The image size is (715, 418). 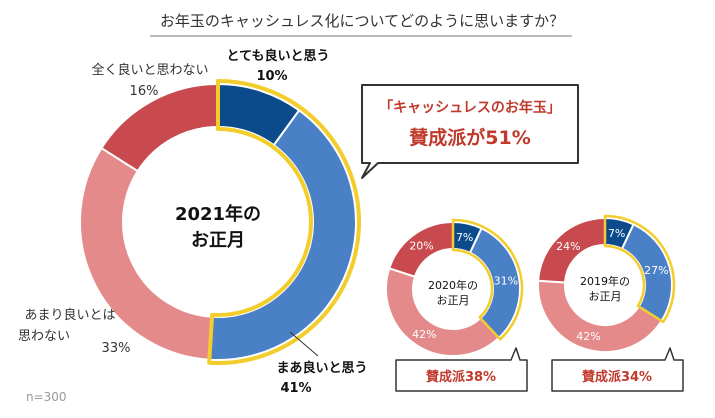 What do you see at coordinates (44, 336) in the screenshot?
I see `label-2021-not-really-name-2: 思わない` at bounding box center [44, 336].